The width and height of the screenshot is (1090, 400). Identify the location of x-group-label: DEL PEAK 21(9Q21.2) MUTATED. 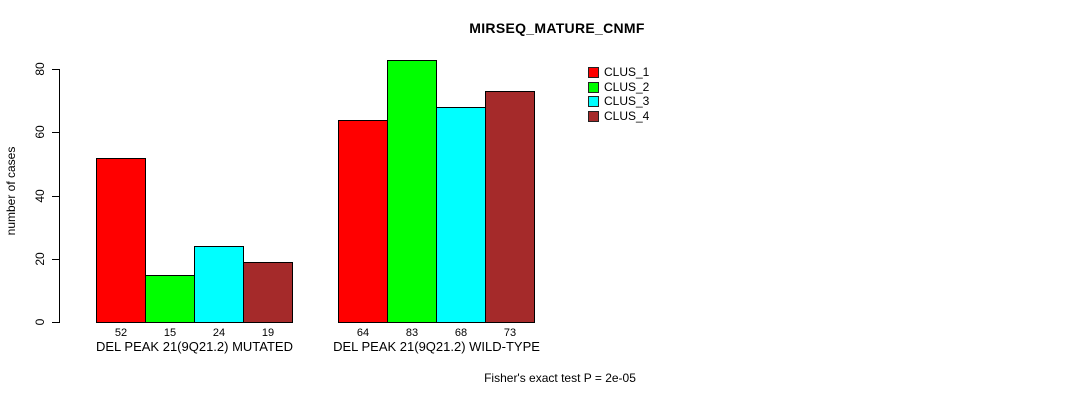
(194, 346).